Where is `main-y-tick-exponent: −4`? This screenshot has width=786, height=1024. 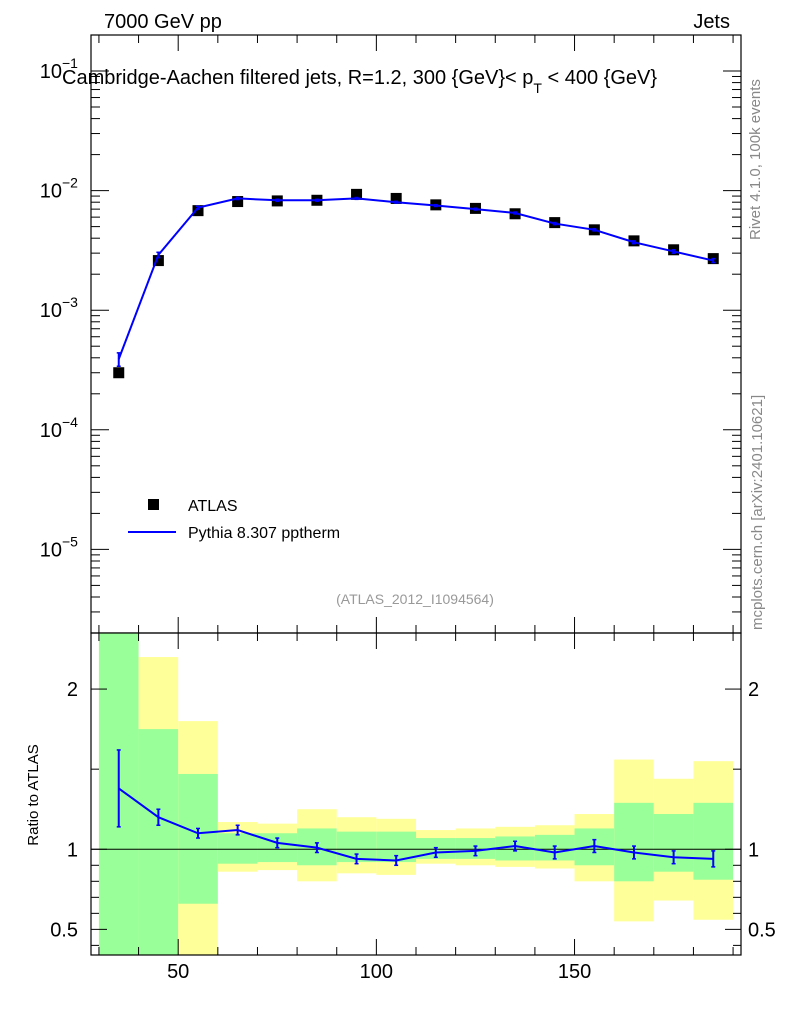 main-y-tick-exponent: −4 is located at coordinates (70, 422).